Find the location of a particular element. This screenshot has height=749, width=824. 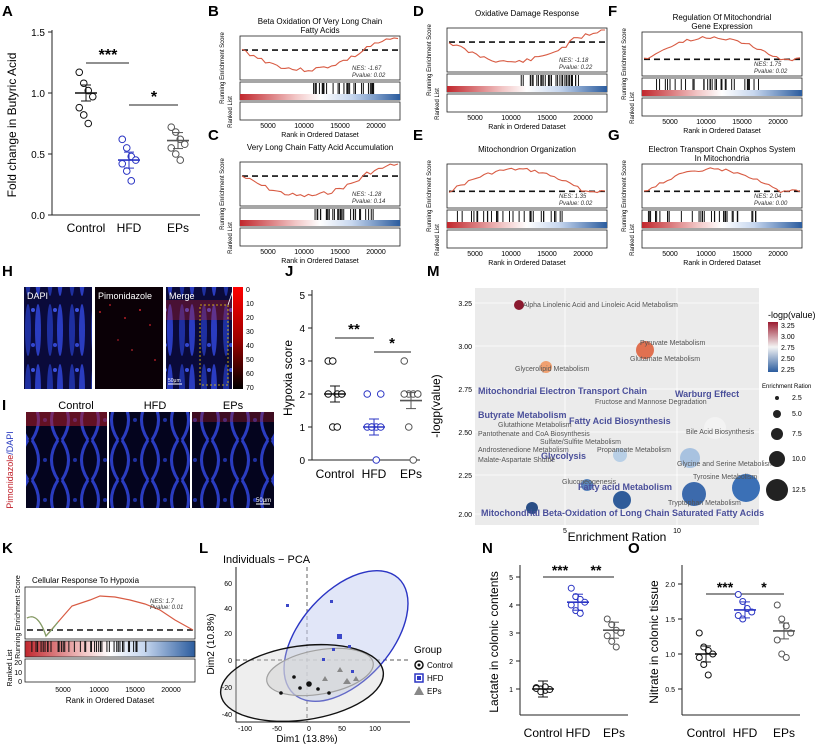

h-cb-4: 40 is located at coordinates (250, 346).